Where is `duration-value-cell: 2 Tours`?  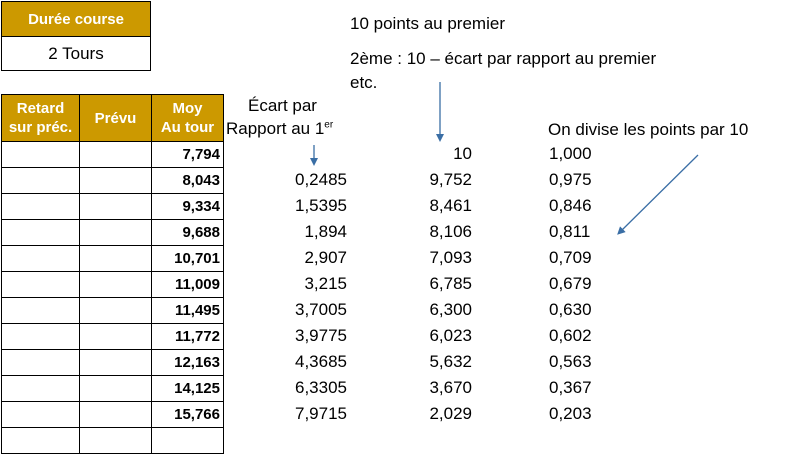 duration-value-cell: 2 Tours is located at coordinates (76, 53).